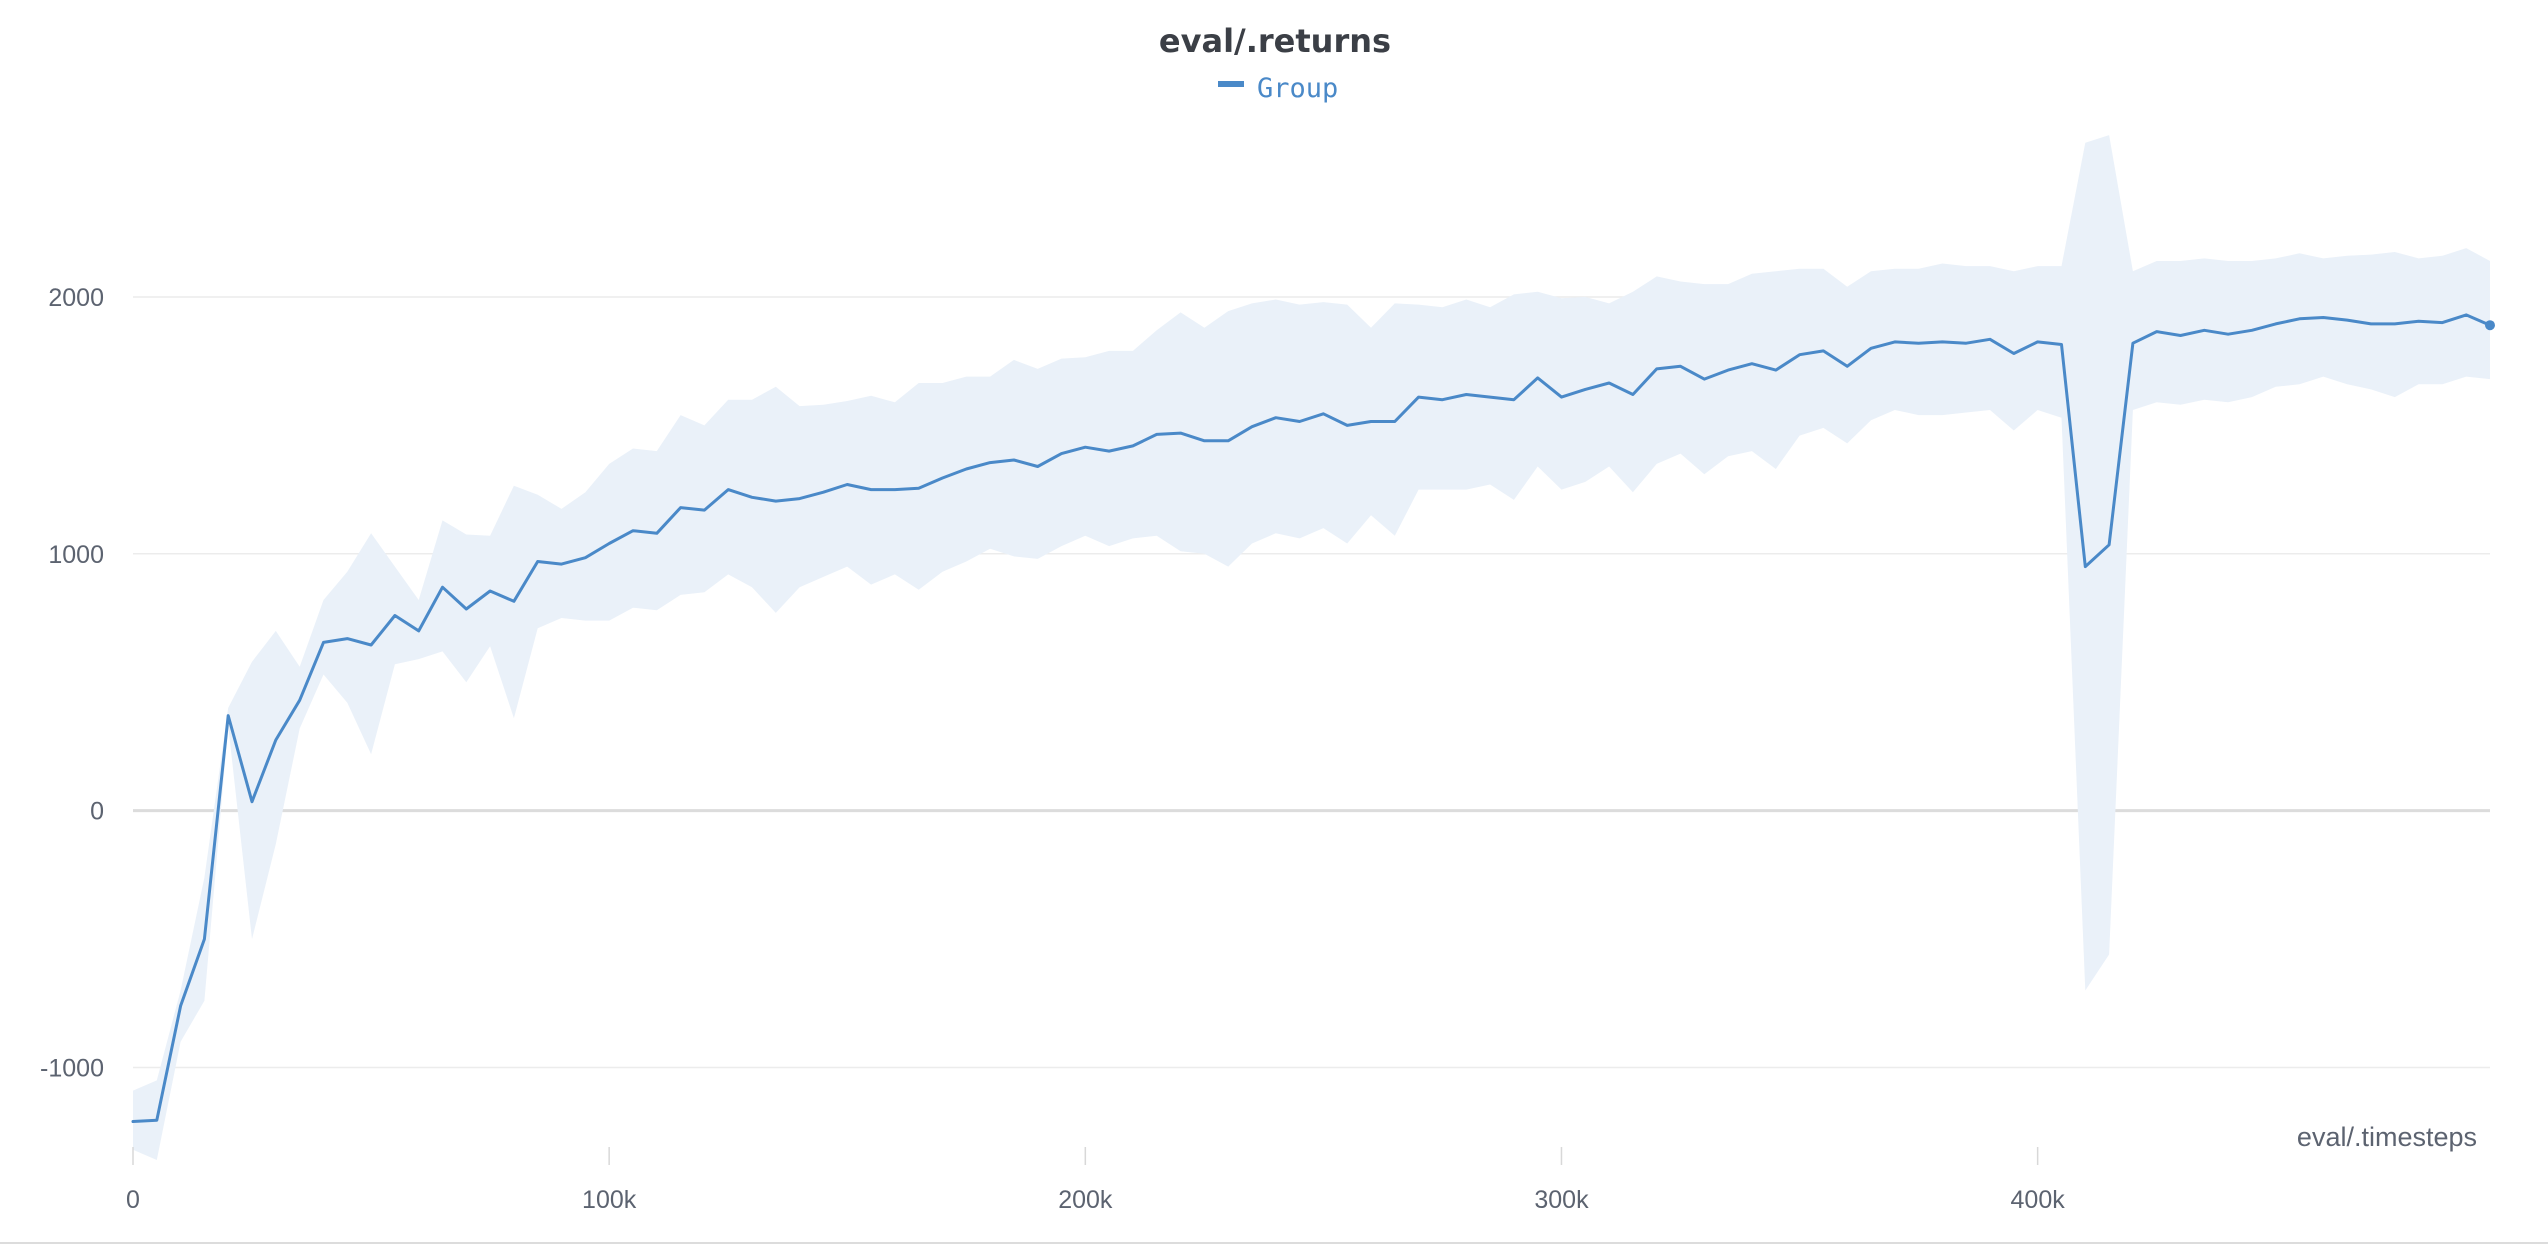 Image resolution: width=2548 pixels, height=1246 pixels. Describe the element at coordinates (72, 683) in the screenshot. I see `y-axis: -1000 0 1000 2000` at that location.